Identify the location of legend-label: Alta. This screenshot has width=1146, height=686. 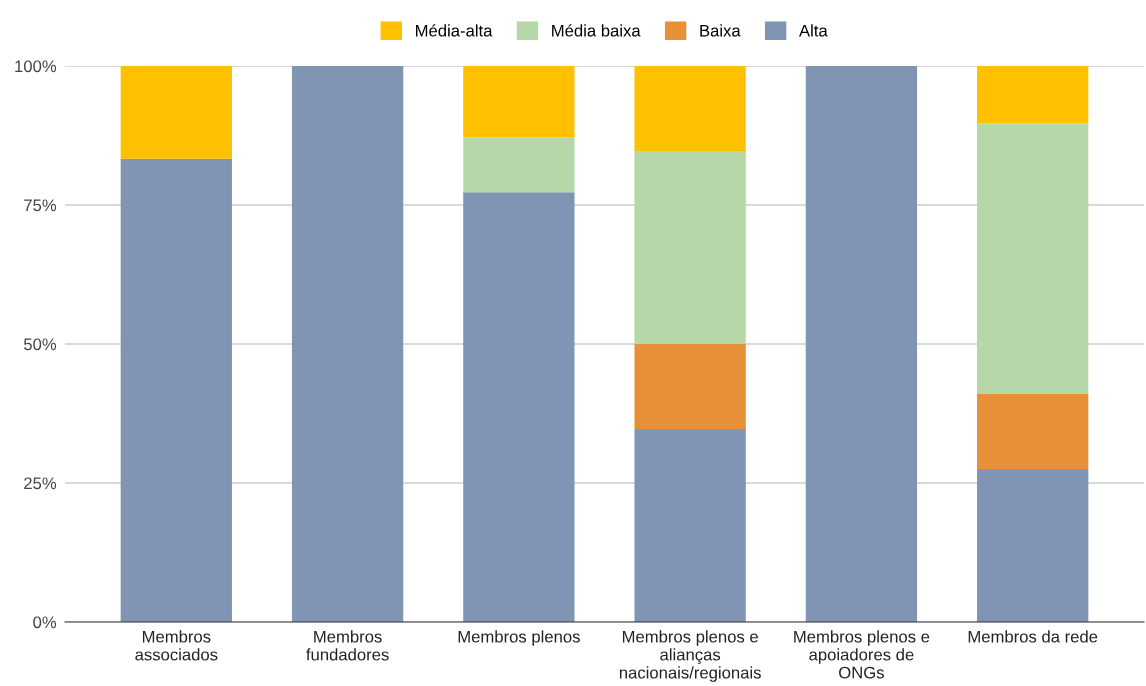
(813, 30).